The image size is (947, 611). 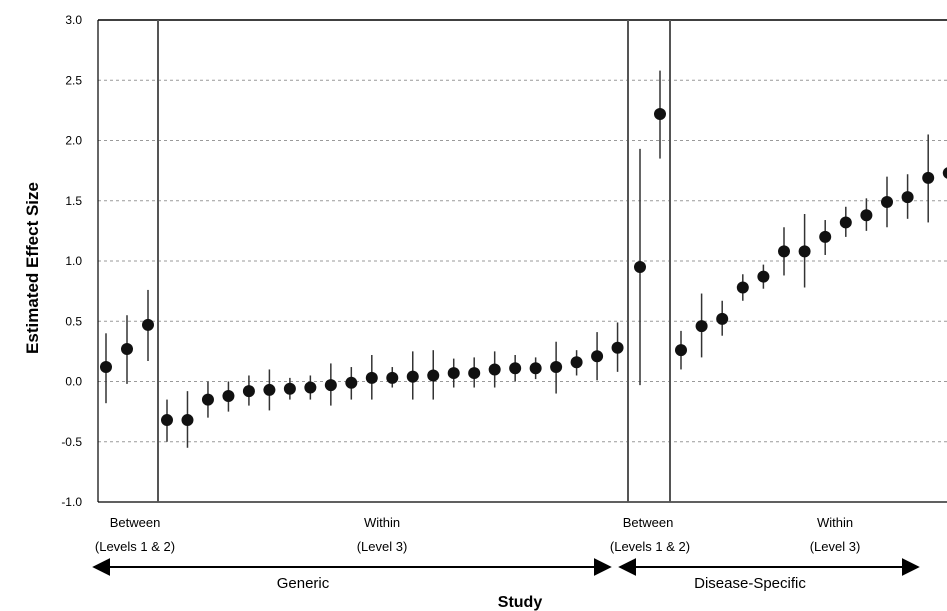 What do you see at coordinates (71, 442) in the screenshot?
I see `y-tick-label: -0.5` at bounding box center [71, 442].